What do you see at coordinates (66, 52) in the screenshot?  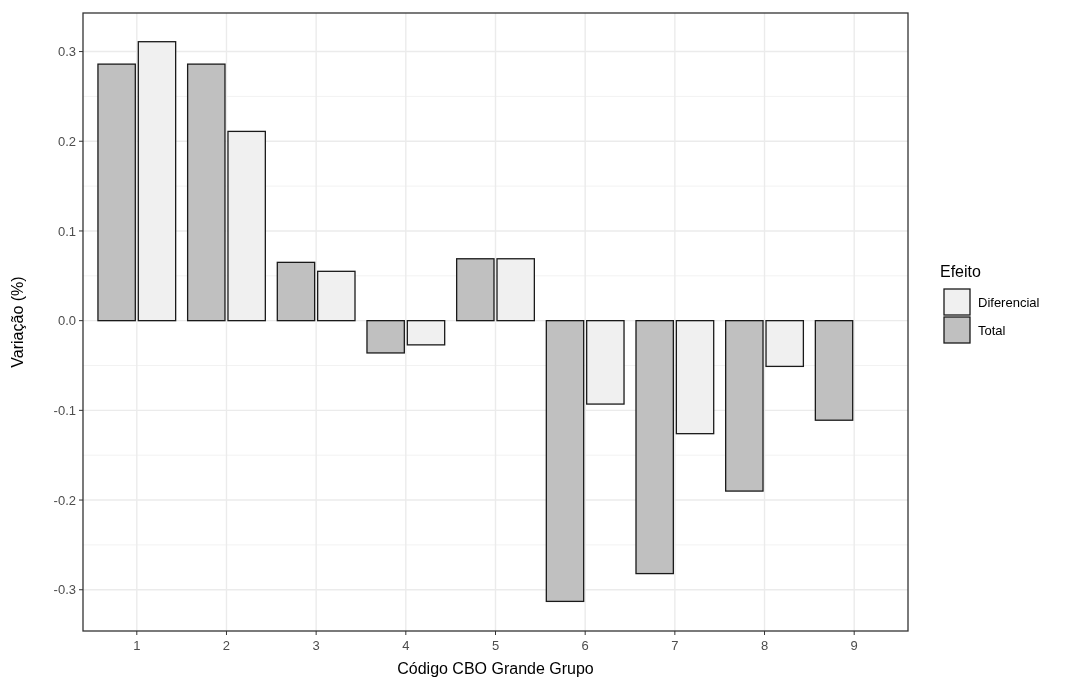 I see `y-tick-label: 0.3` at bounding box center [66, 52].